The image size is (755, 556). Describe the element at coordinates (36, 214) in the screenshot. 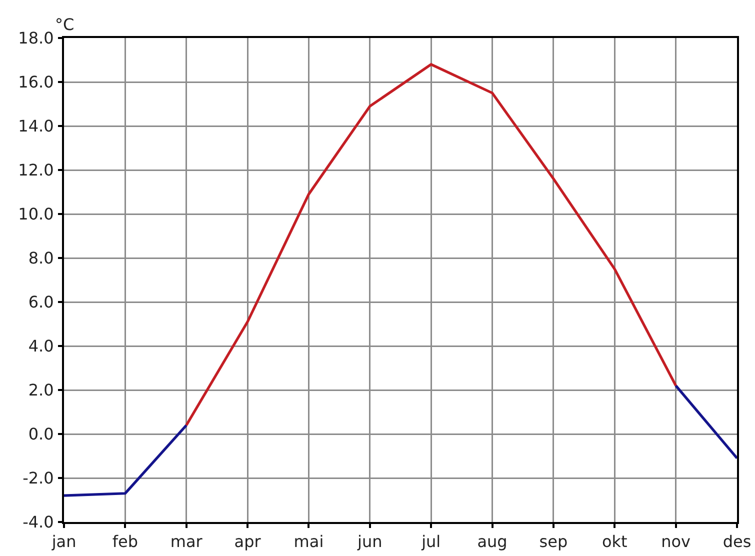

I see `y-tick-label: 10.0` at that location.